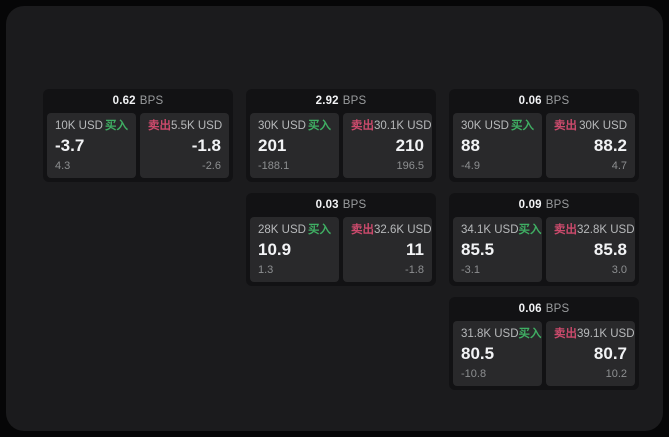 The width and height of the screenshot is (669, 437). I want to click on sell-sub-value: 196.5, so click(410, 166).